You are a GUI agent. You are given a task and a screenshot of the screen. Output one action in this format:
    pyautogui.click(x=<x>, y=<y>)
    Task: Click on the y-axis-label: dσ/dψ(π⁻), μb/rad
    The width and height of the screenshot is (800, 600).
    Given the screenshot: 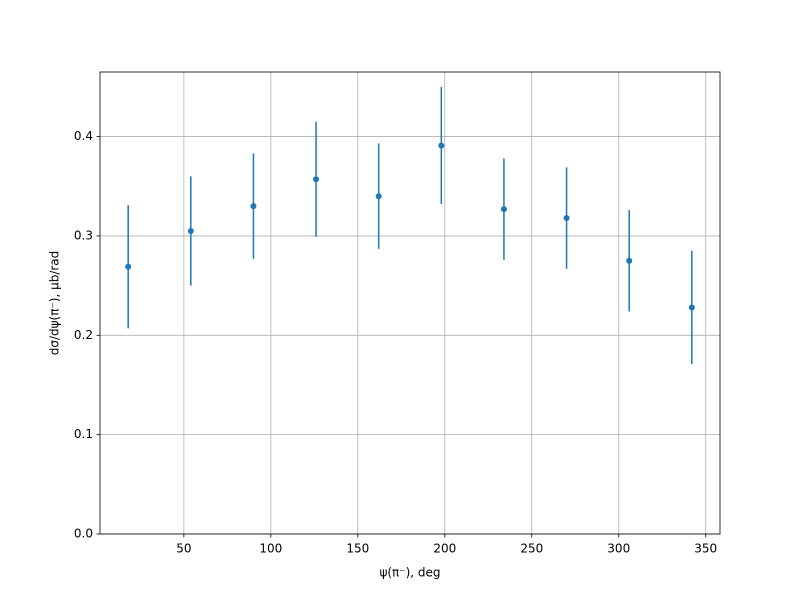 What is the action you would take?
    pyautogui.click(x=55, y=303)
    